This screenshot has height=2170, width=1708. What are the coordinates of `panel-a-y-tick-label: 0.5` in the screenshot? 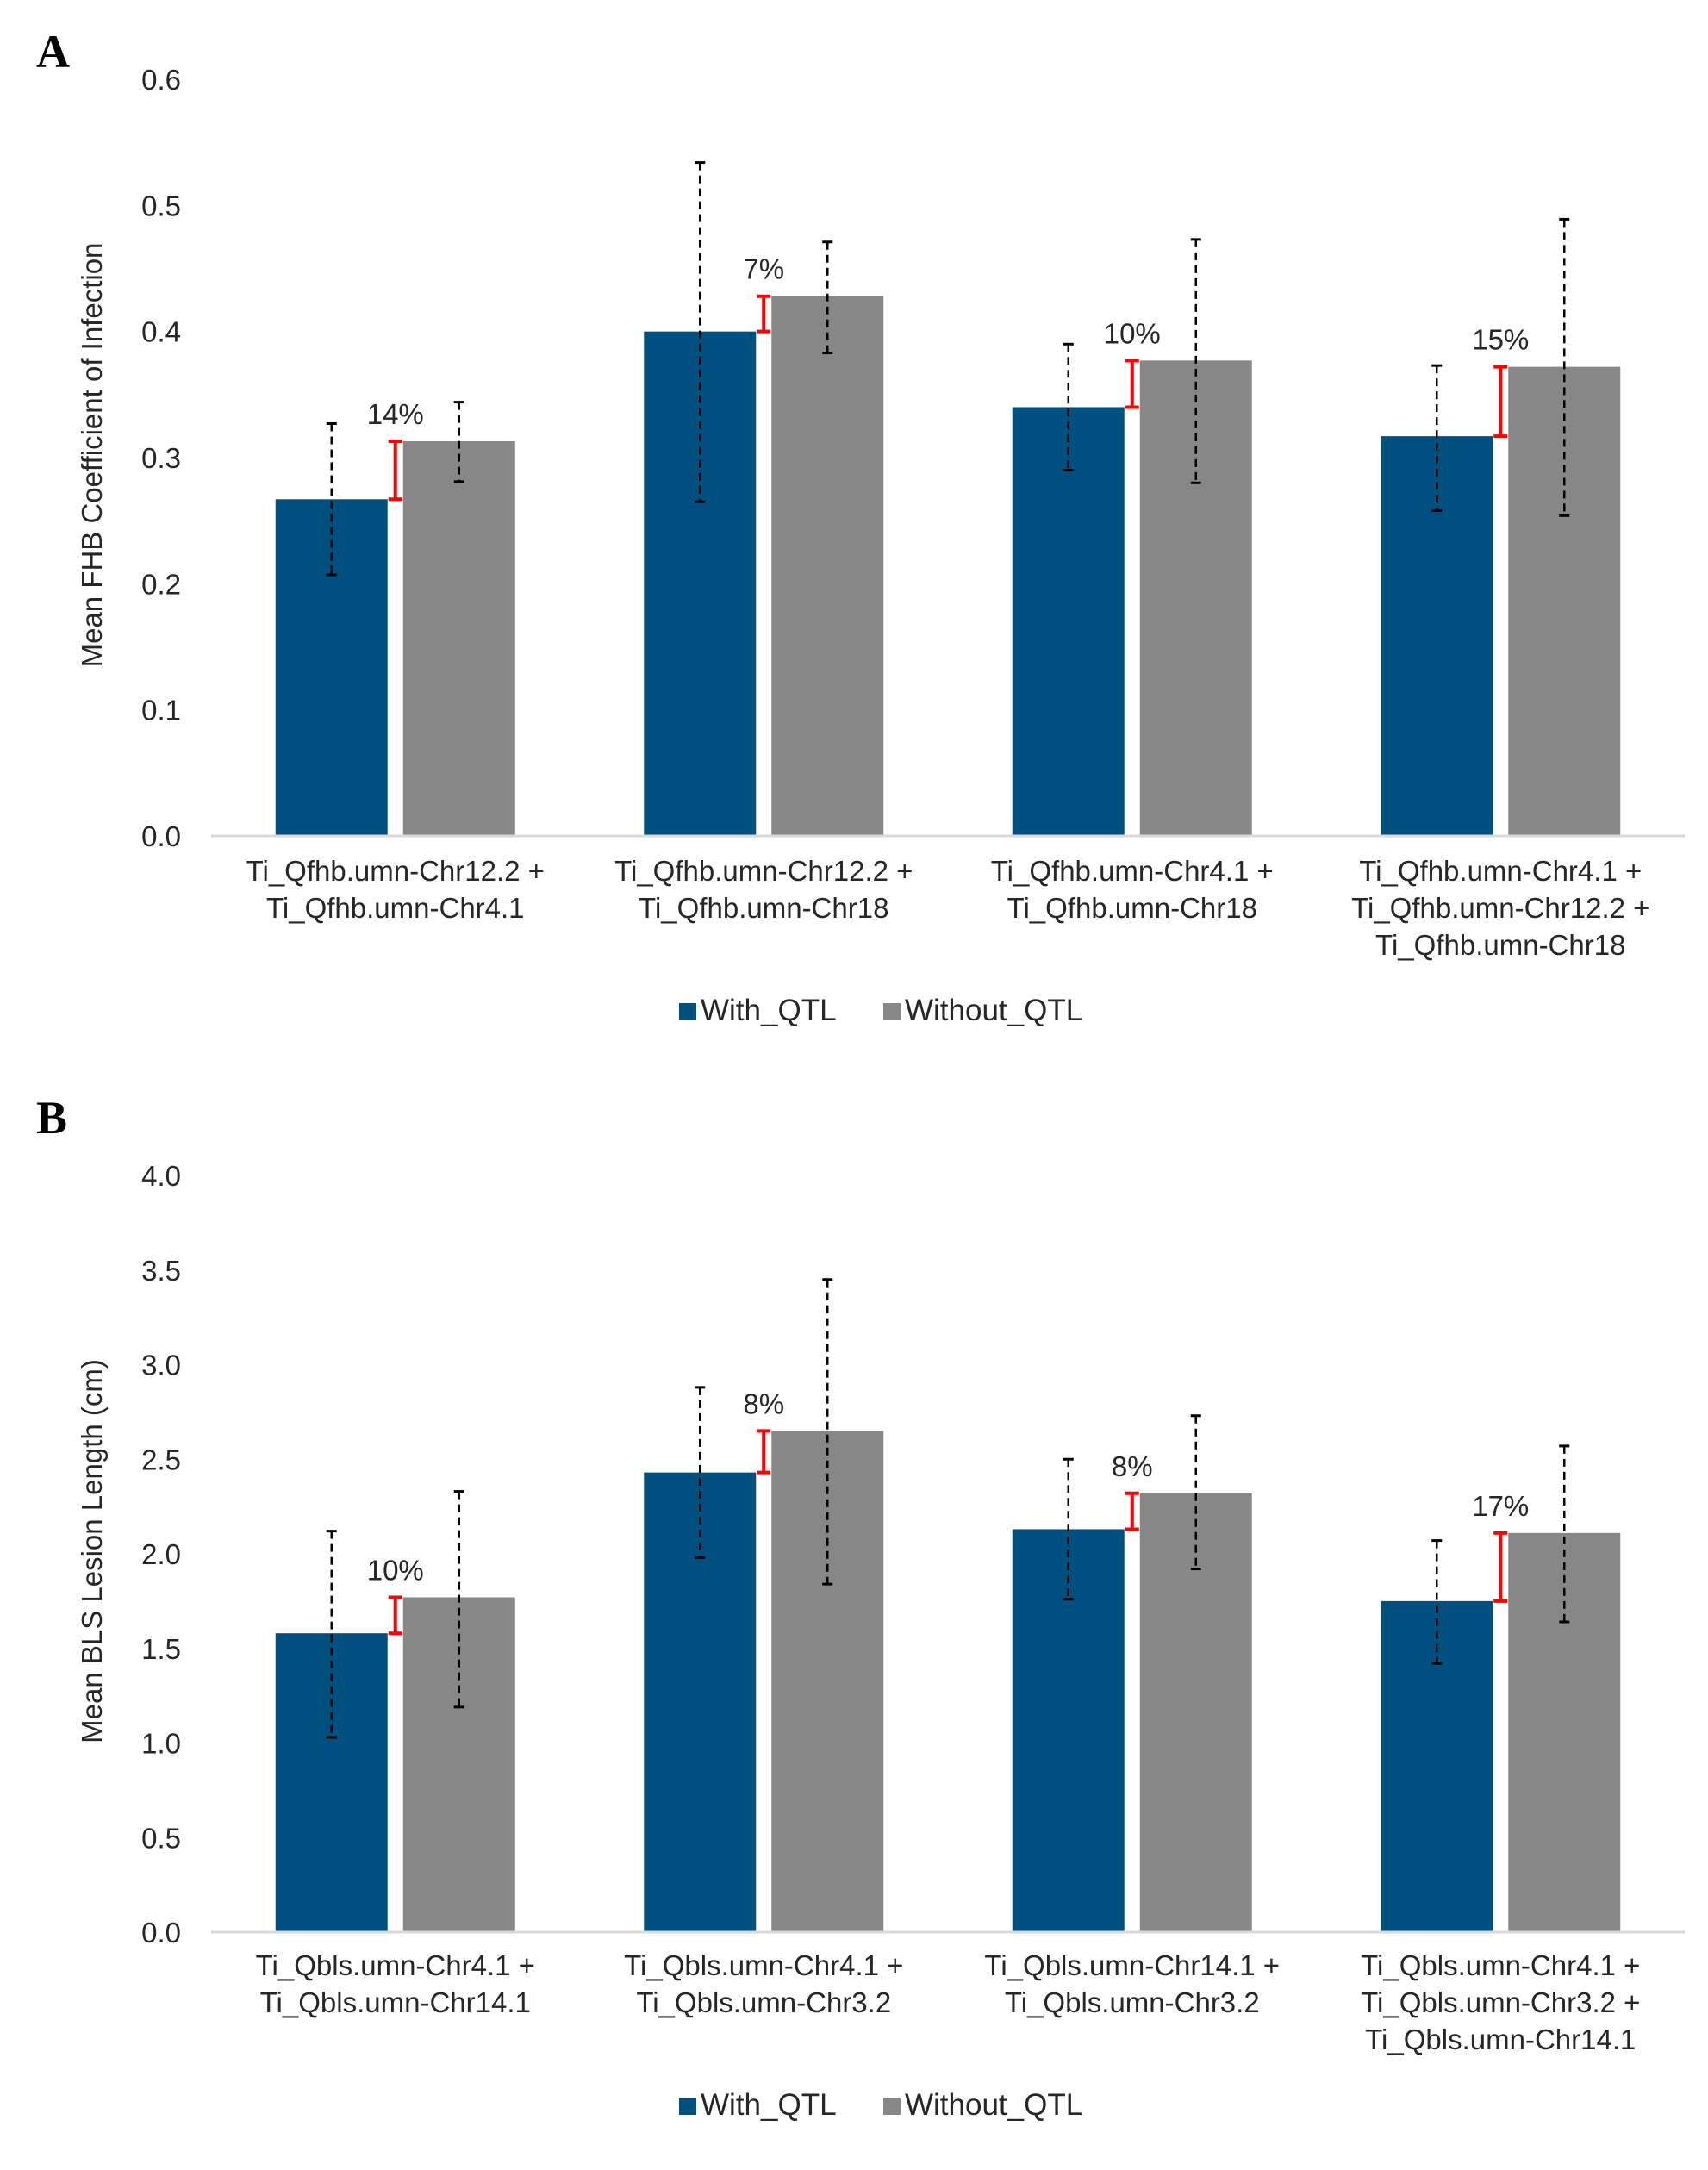 It's located at (161, 205).